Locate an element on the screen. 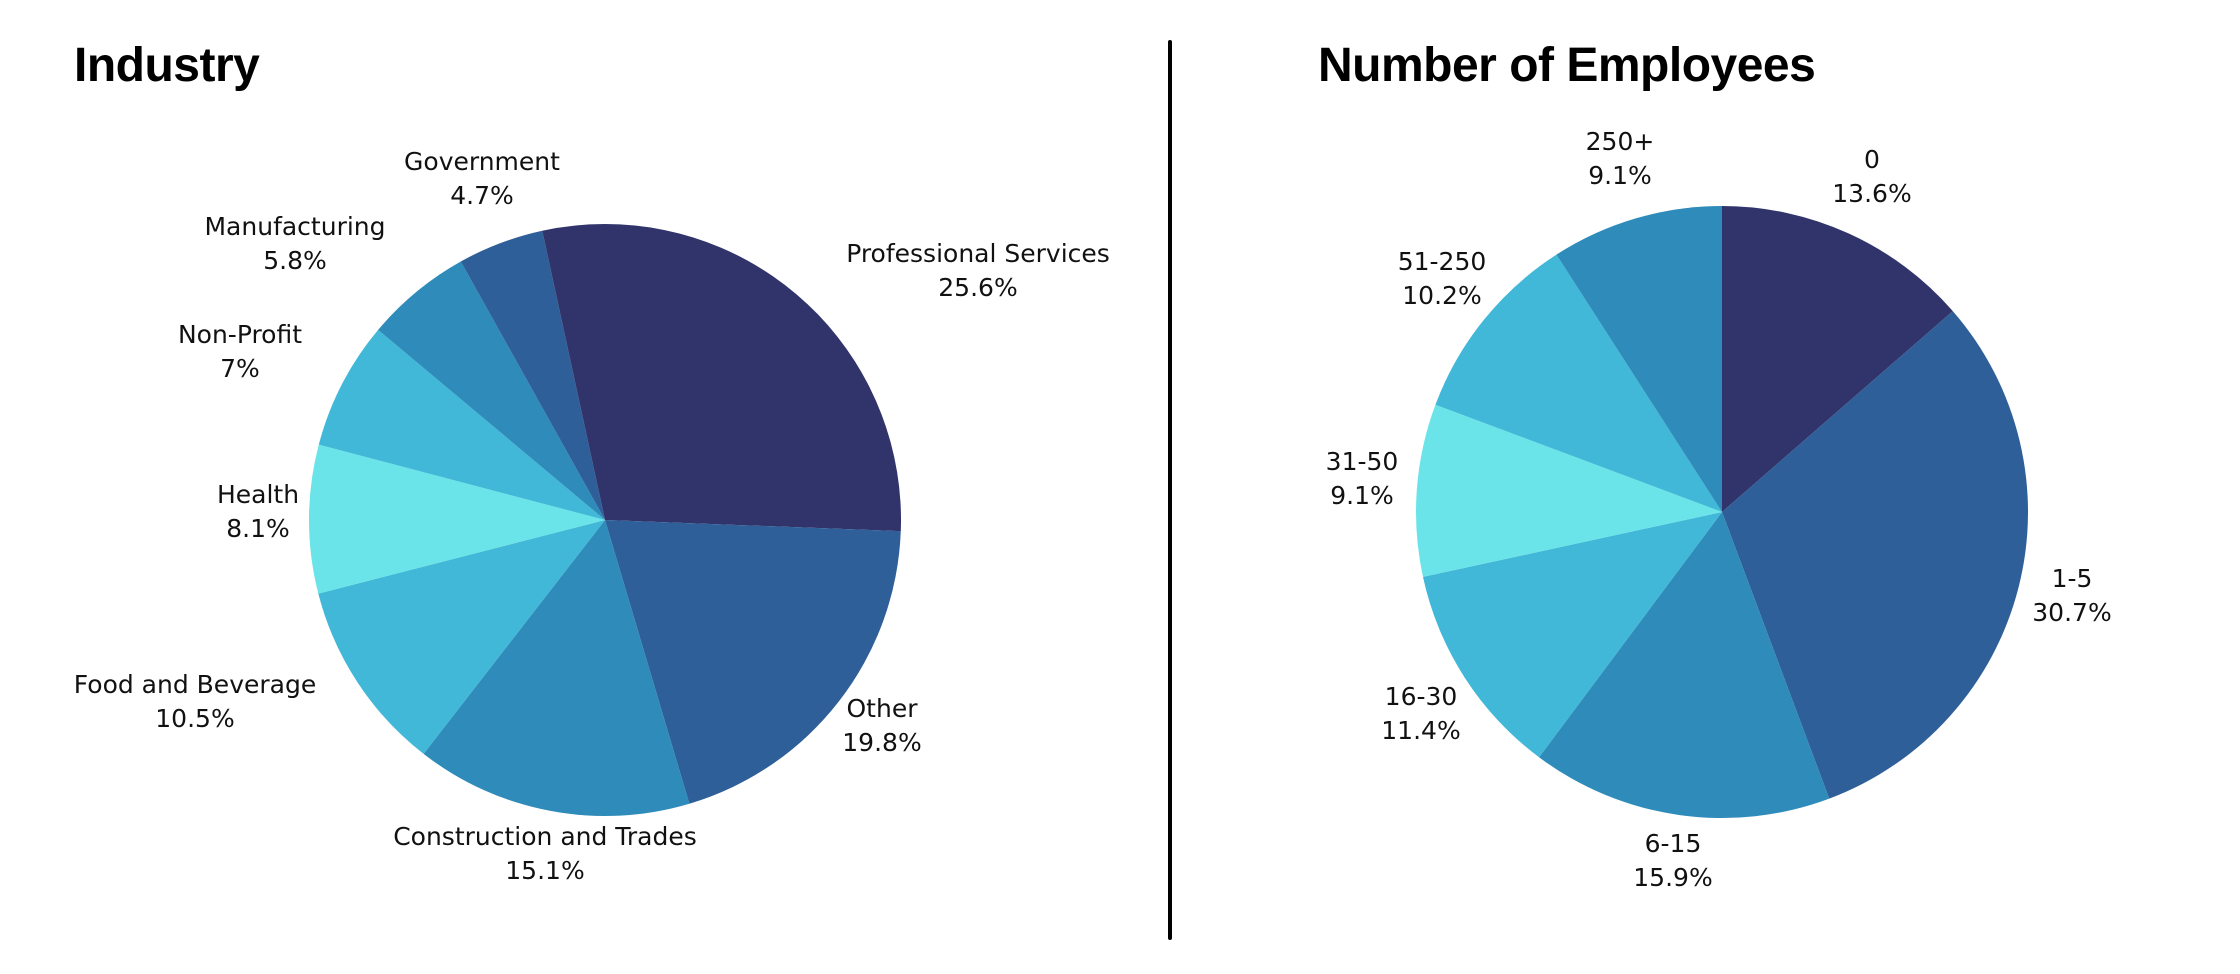  pie-slice-health is located at coordinates (457, 519).